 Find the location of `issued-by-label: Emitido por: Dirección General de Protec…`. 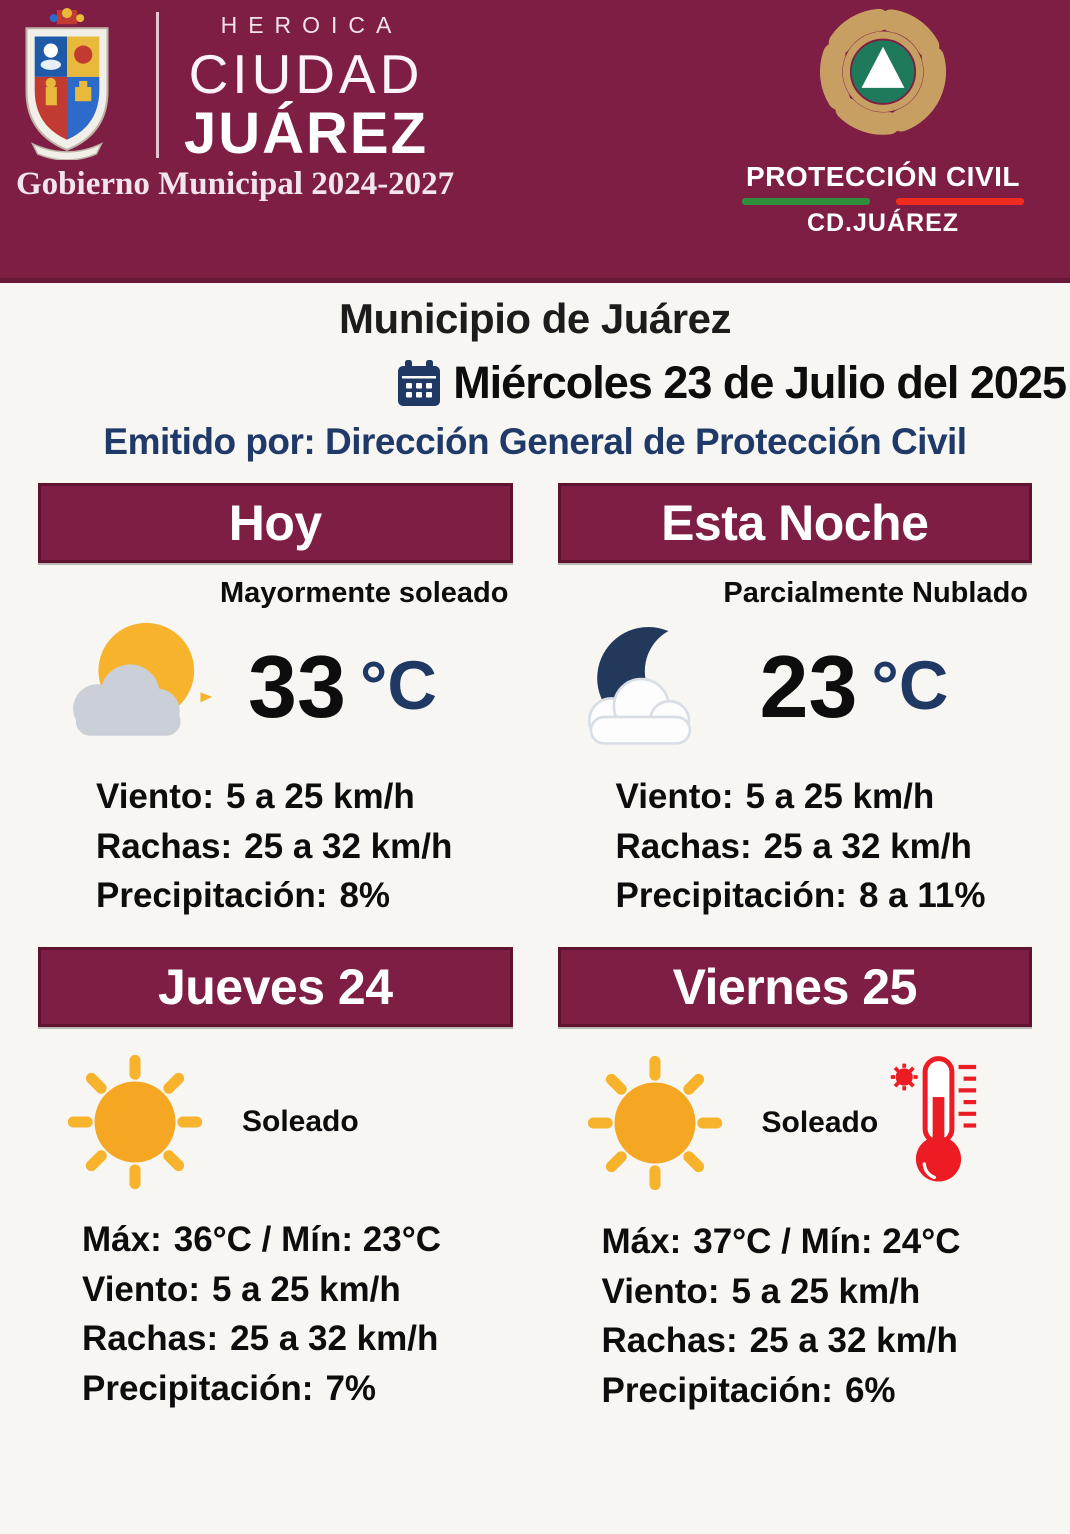

issued-by-label: Emitido por: Dirección General de Protec… is located at coordinates (535, 441).